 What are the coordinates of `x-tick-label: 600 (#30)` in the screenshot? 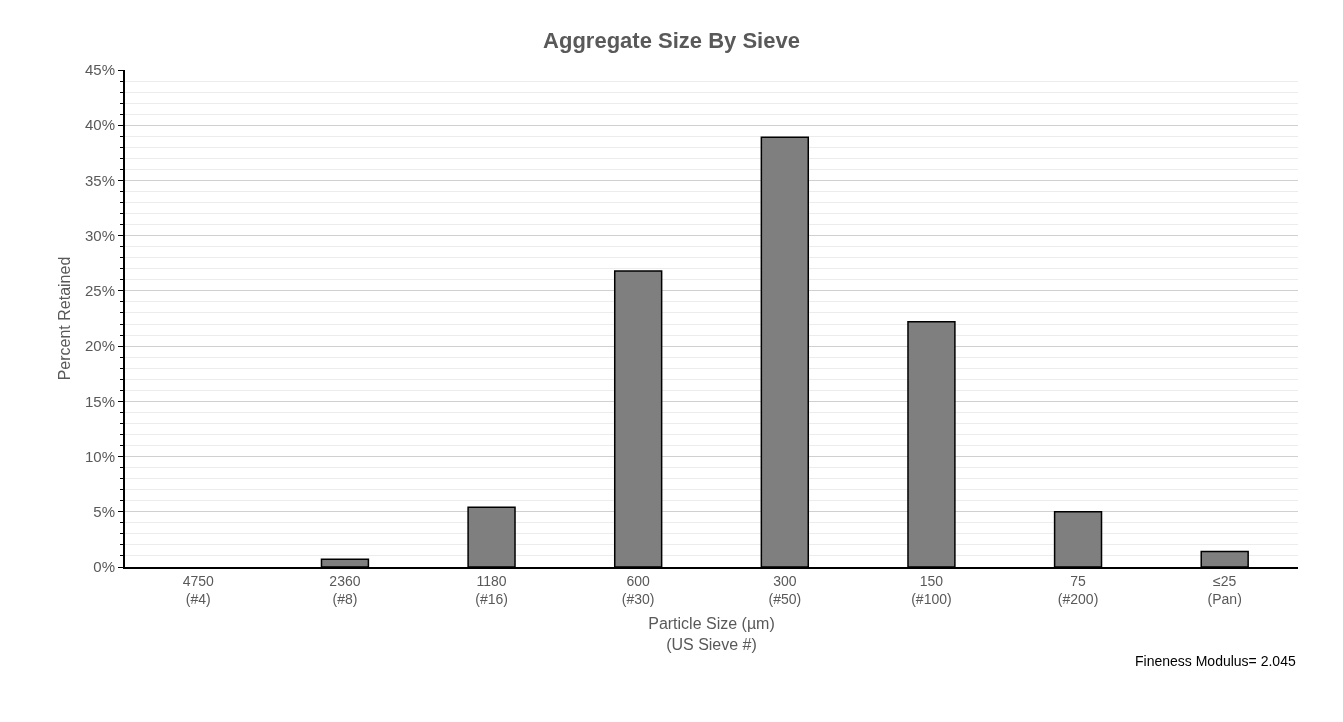 It's located at (638, 589).